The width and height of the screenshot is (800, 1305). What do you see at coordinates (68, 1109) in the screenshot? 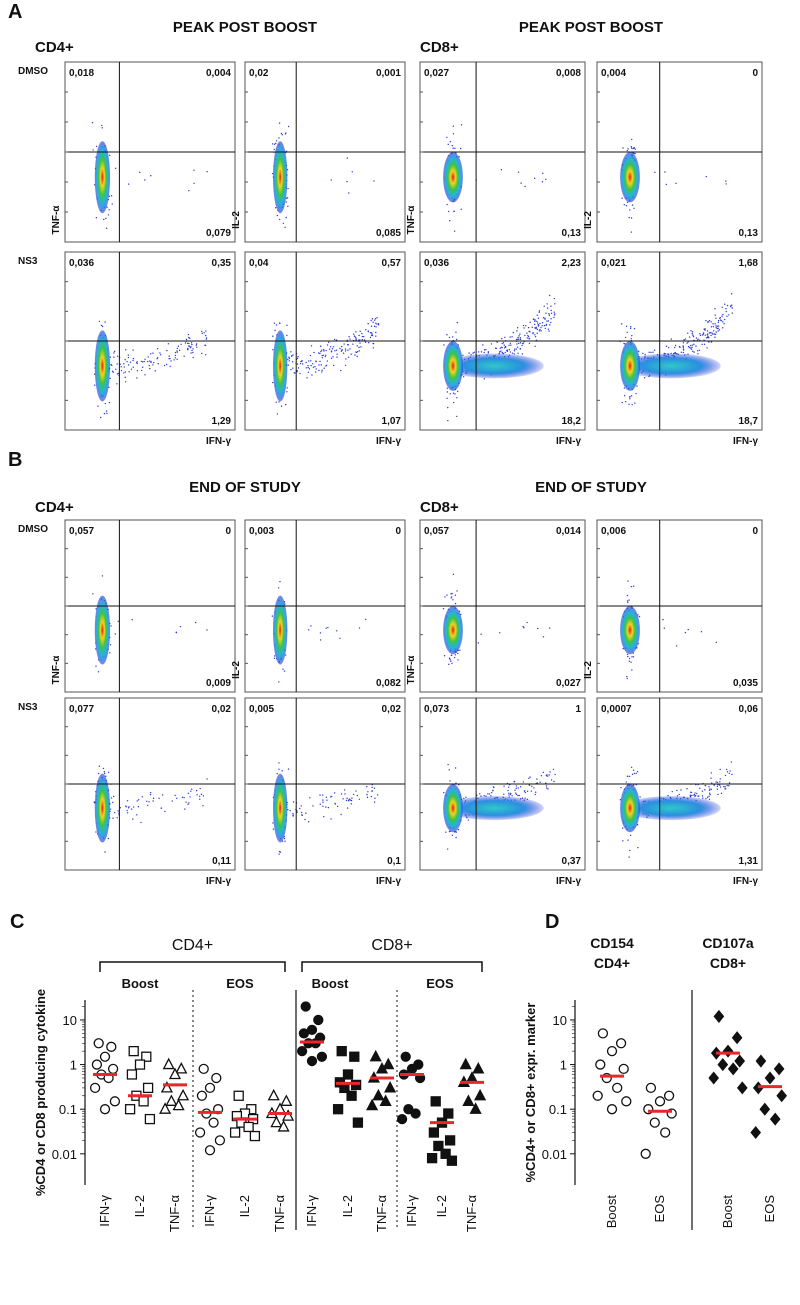
I see `y-tick-label: 0.1` at bounding box center [68, 1109].